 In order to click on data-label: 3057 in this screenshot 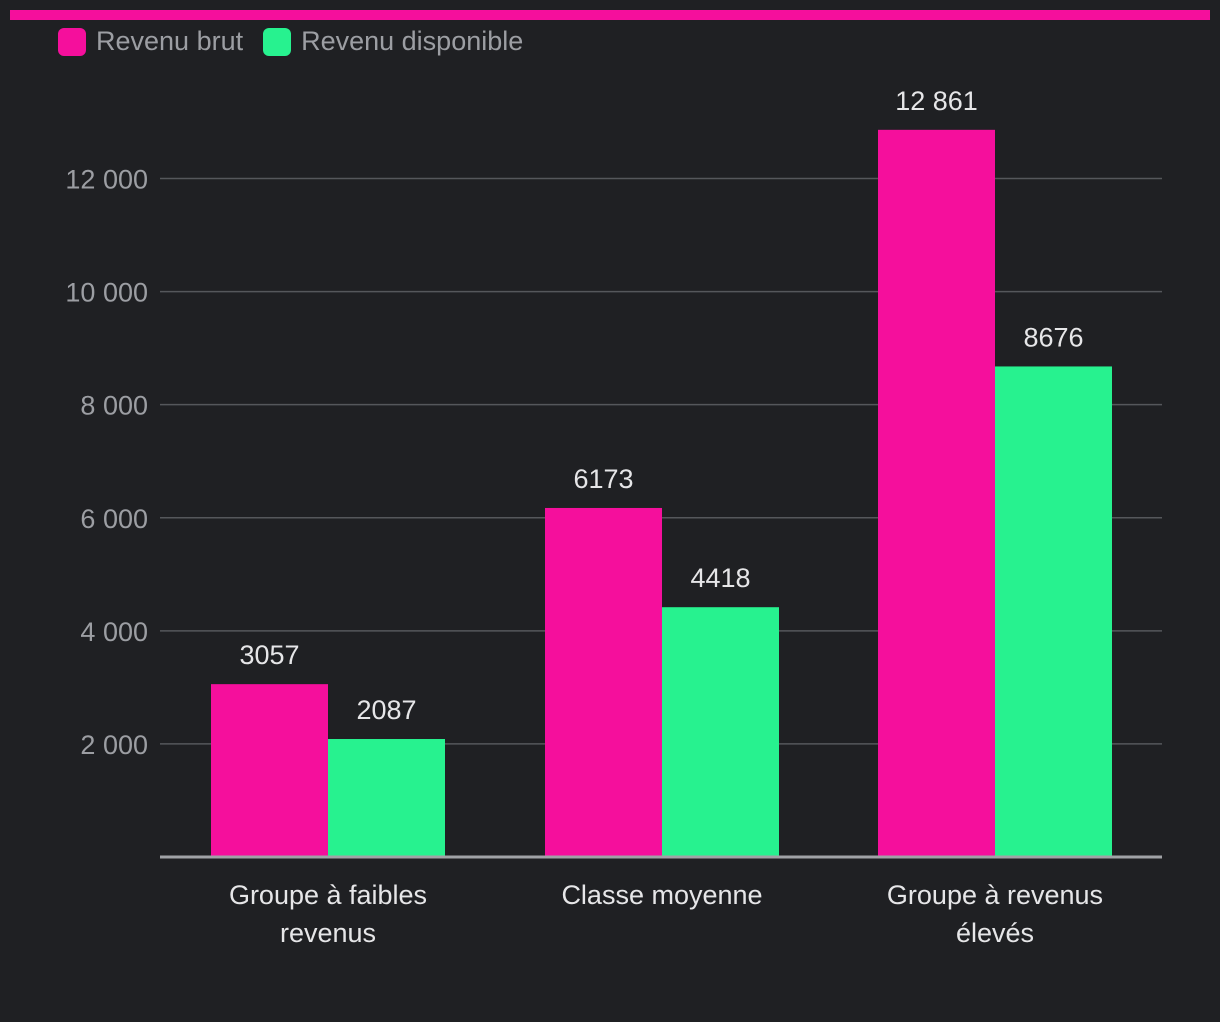, I will do `click(269, 655)`.